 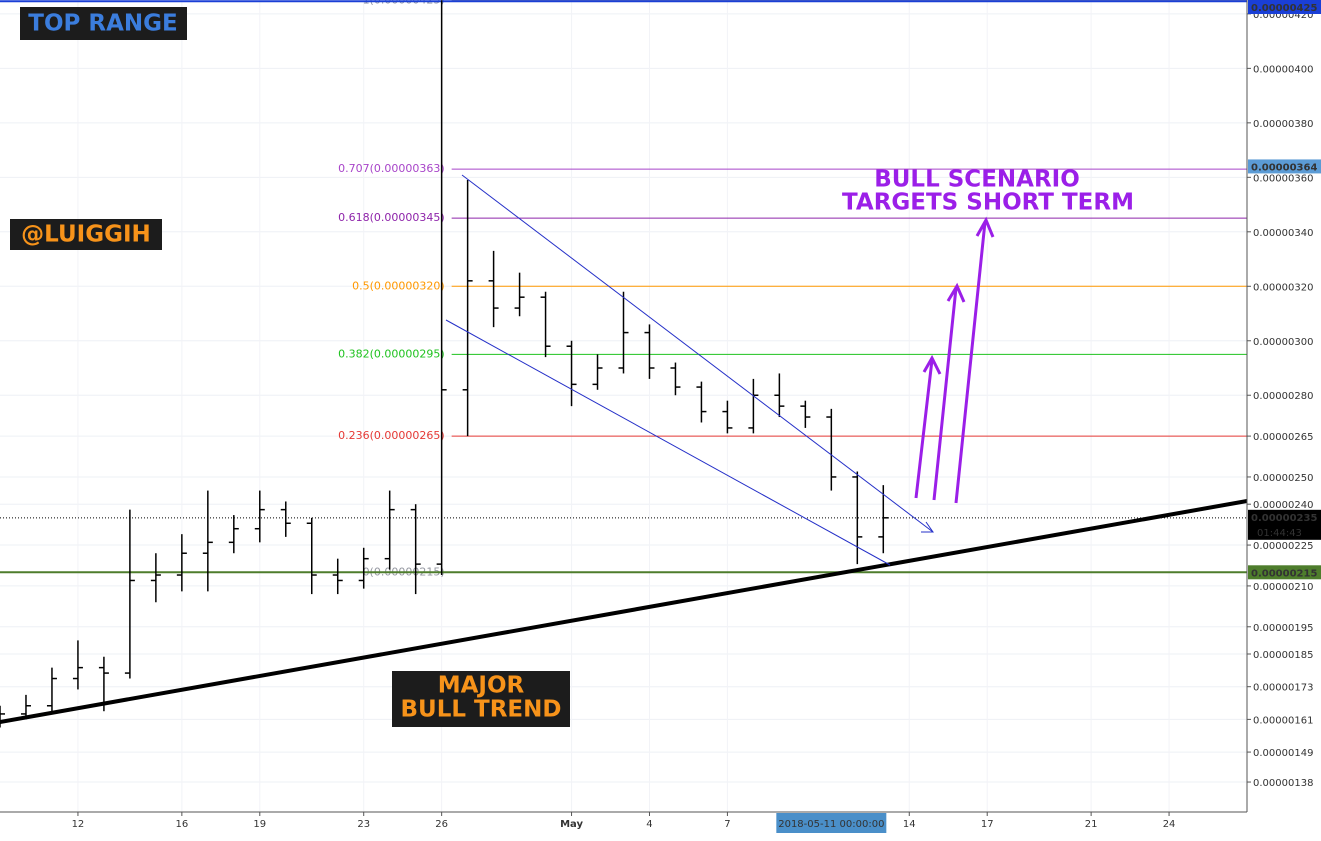 What do you see at coordinates (391, 217) in the screenshot?
I see `fib-label: 0.618(0.00000345)` at bounding box center [391, 217].